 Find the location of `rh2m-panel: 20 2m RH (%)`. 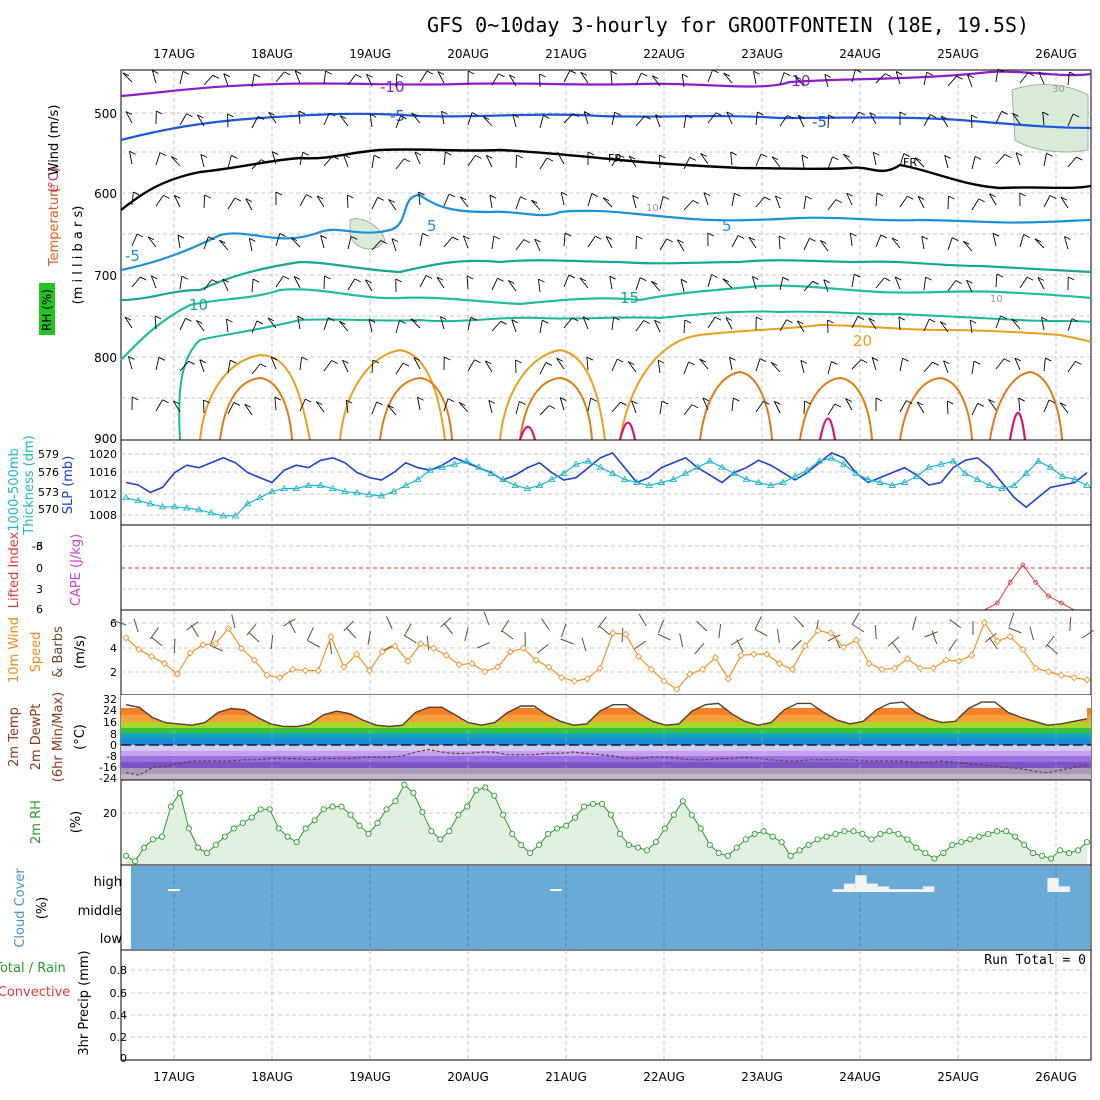

rh2m-panel: 20 2m RH (%) is located at coordinates (560, 822).